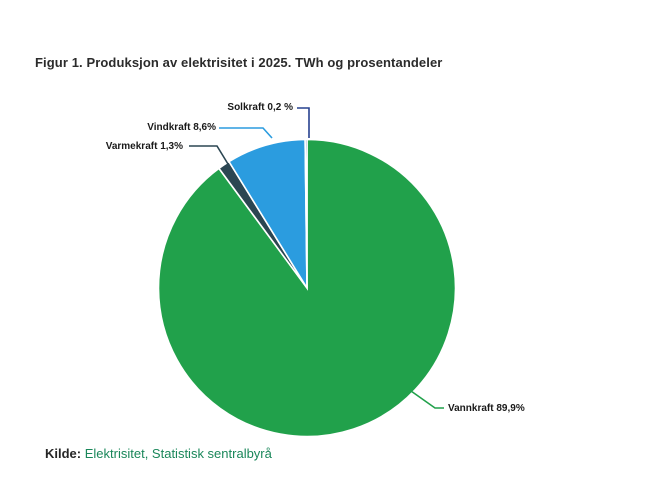 The width and height of the screenshot is (650, 500). What do you see at coordinates (486, 408) in the screenshot?
I see `pie-label-vannkraft: Vannkraft 89,9%` at bounding box center [486, 408].